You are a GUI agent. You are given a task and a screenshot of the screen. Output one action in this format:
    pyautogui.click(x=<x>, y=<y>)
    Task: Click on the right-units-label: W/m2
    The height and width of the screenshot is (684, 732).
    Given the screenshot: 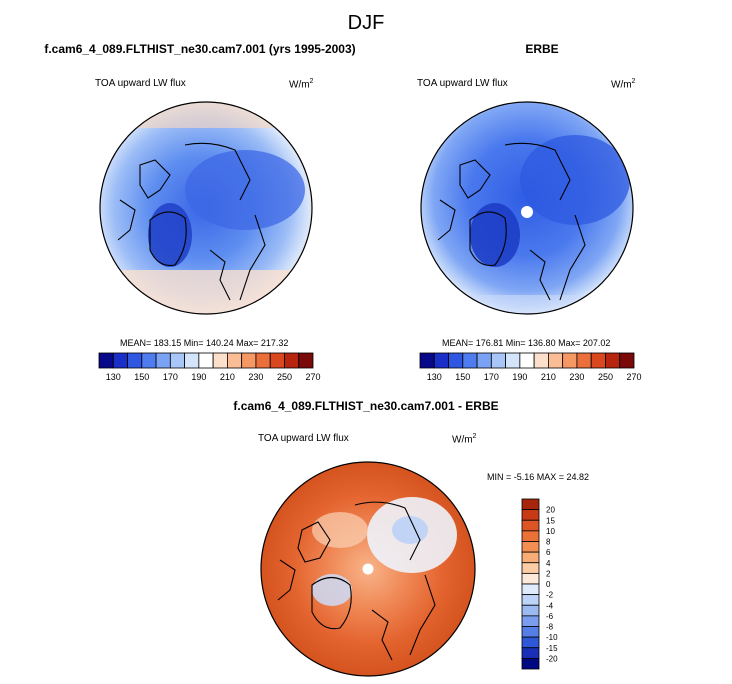 What is the action you would take?
    pyautogui.click(x=623, y=84)
    